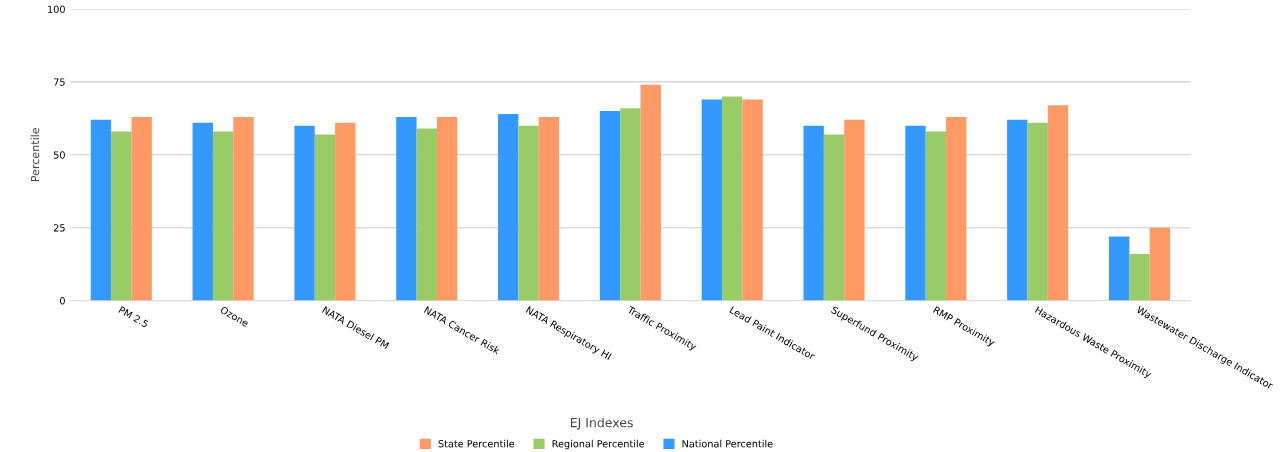  What do you see at coordinates (727, 443) in the screenshot?
I see `legend-label: National Percentile` at bounding box center [727, 443].